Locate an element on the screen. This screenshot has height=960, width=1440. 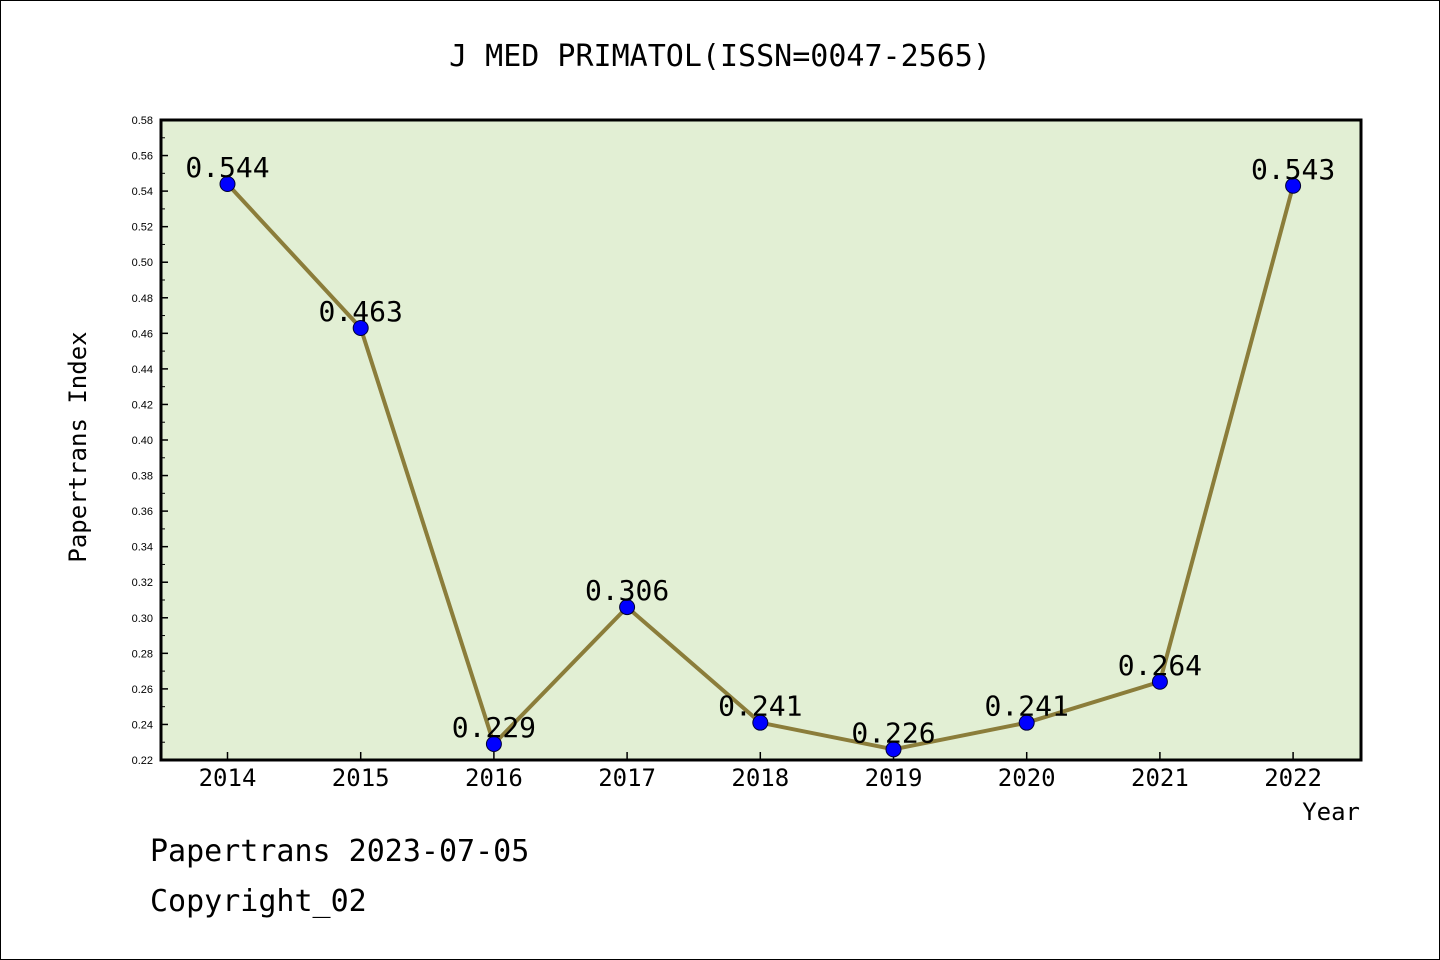
data-label: 0.544 is located at coordinates (227, 167).